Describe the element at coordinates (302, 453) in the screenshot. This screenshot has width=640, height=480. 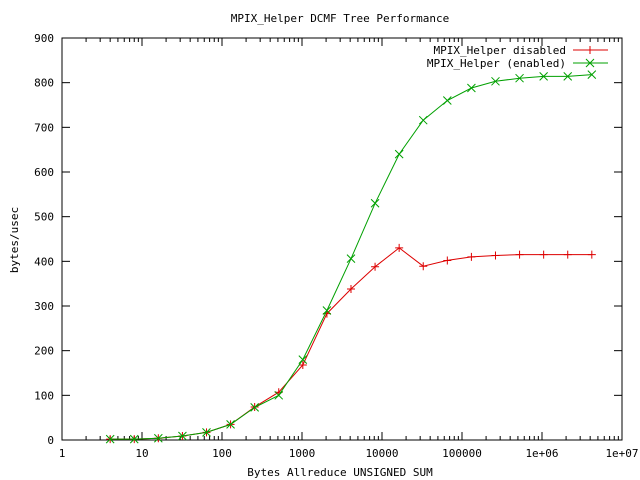
I see `x-tick-label: 1000` at that location.